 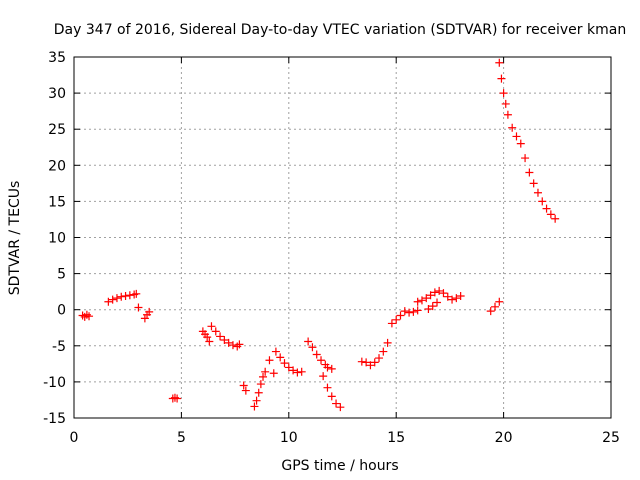 What do you see at coordinates (271, 367) in the screenshot?
I see `series-seg10` at bounding box center [271, 367].